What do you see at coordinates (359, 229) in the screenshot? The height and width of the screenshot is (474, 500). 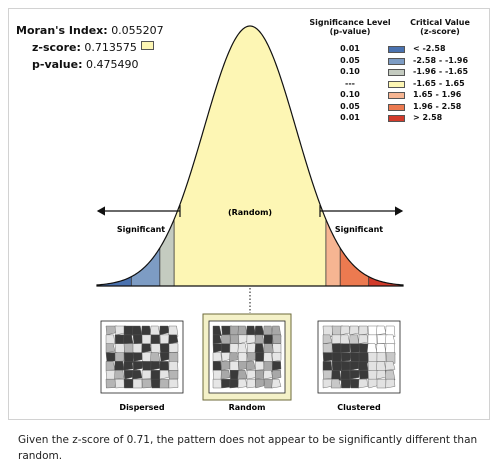 I see `right-significant-label: Significant` at bounding box center [359, 229].